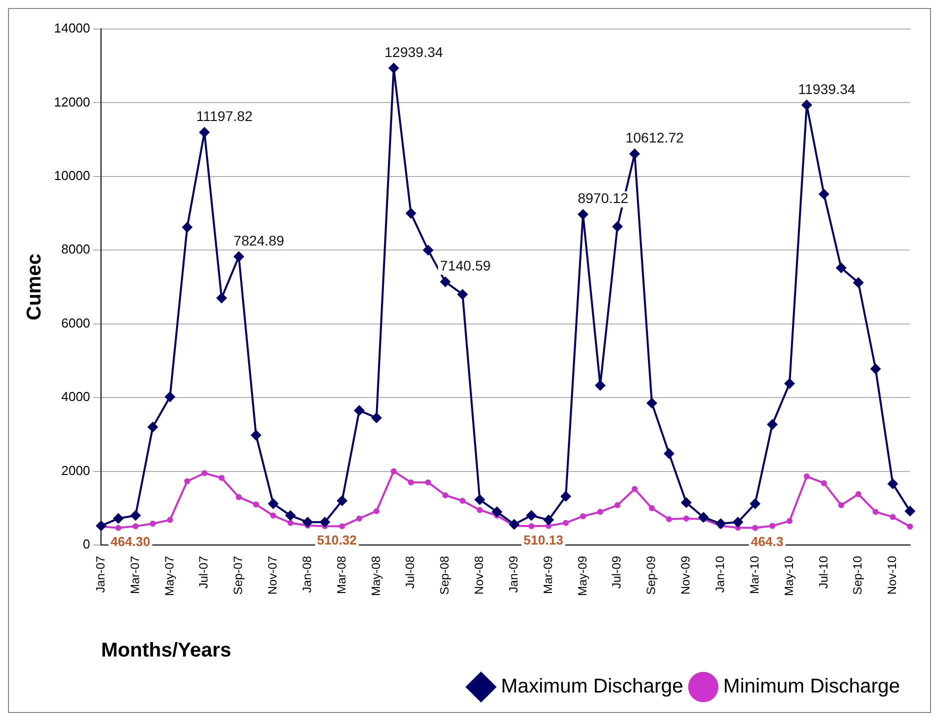 The width and height of the screenshot is (939, 721). What do you see at coordinates (754, 575) in the screenshot?
I see `x-tick-label: Mar-10` at bounding box center [754, 575].